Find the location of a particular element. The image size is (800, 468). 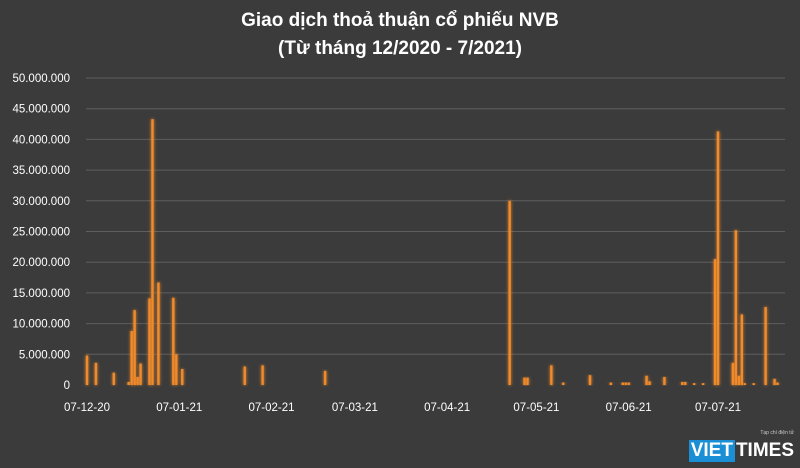

y-tick-label: 45.000.000 is located at coordinates (41, 110).